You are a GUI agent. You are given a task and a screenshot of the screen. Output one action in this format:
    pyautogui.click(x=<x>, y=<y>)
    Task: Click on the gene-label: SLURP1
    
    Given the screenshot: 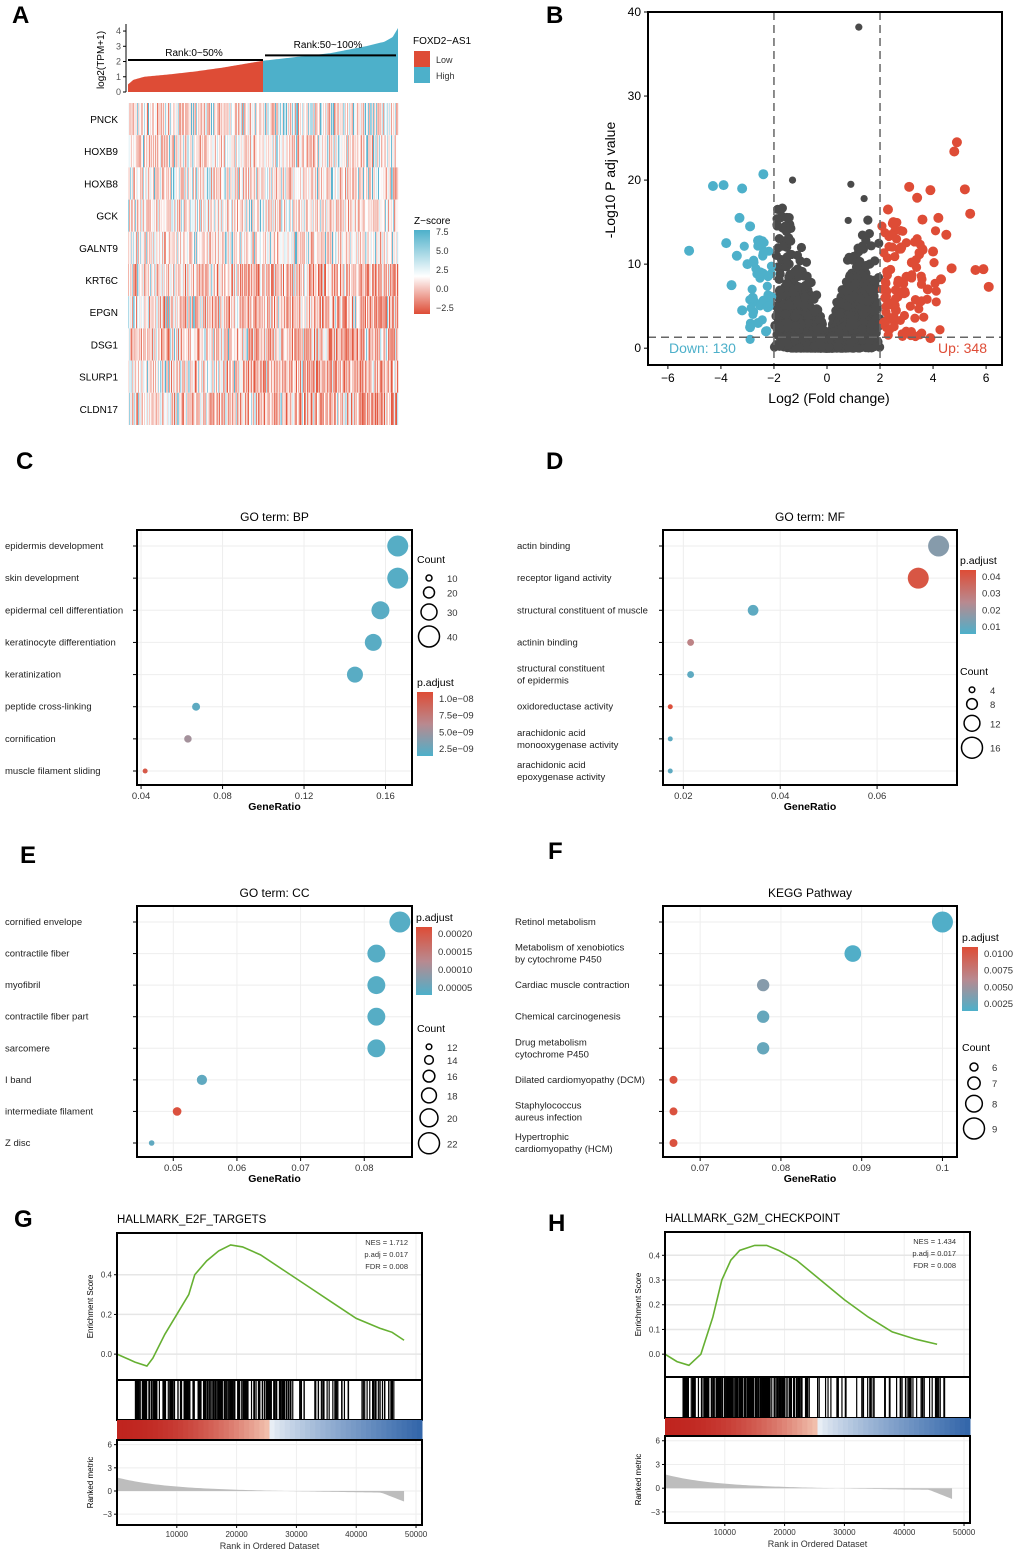 What is the action you would take?
    pyautogui.click(x=98, y=378)
    